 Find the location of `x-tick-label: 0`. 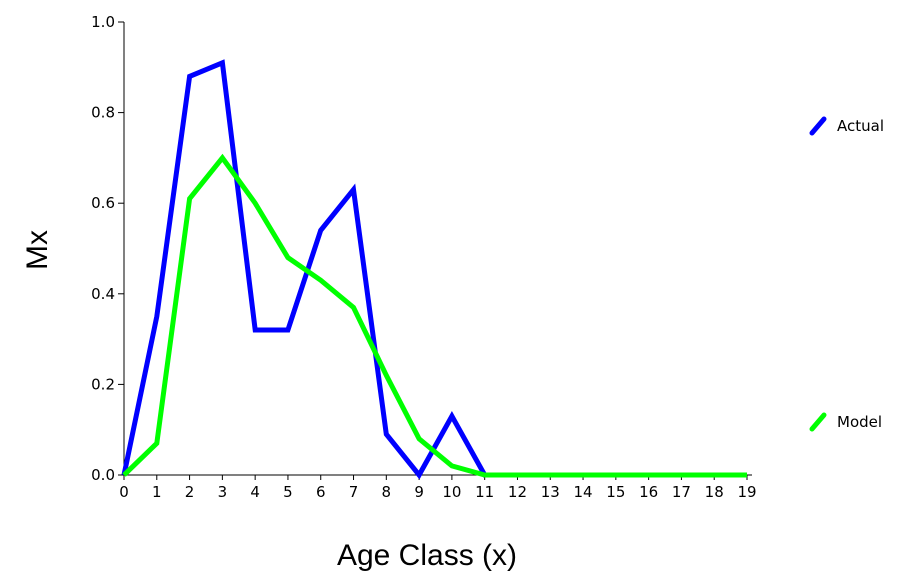

x-tick-label: 0 is located at coordinates (124, 492).